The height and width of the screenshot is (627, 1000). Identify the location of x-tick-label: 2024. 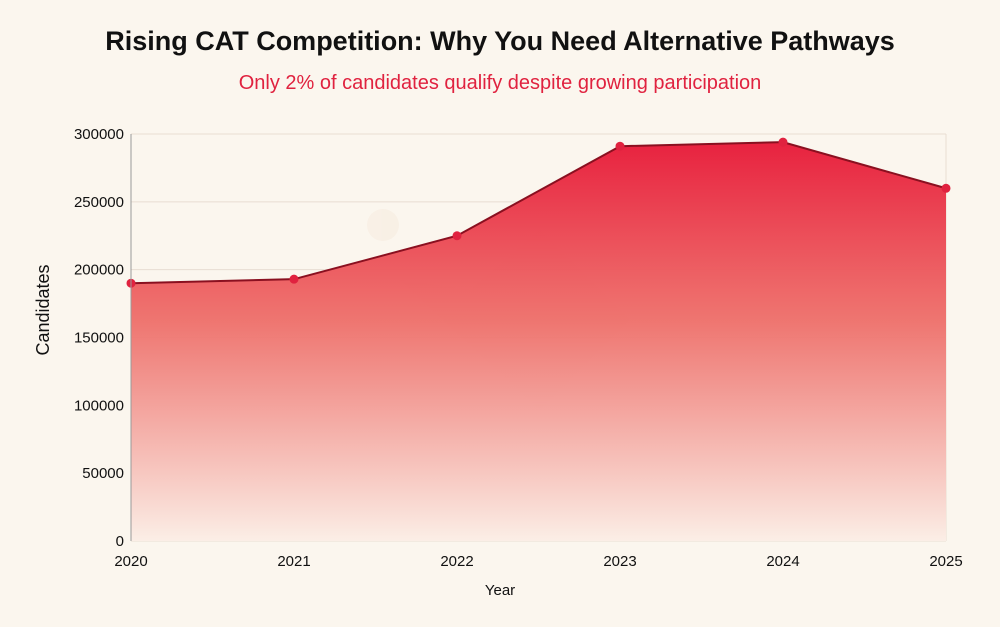
(782, 561).